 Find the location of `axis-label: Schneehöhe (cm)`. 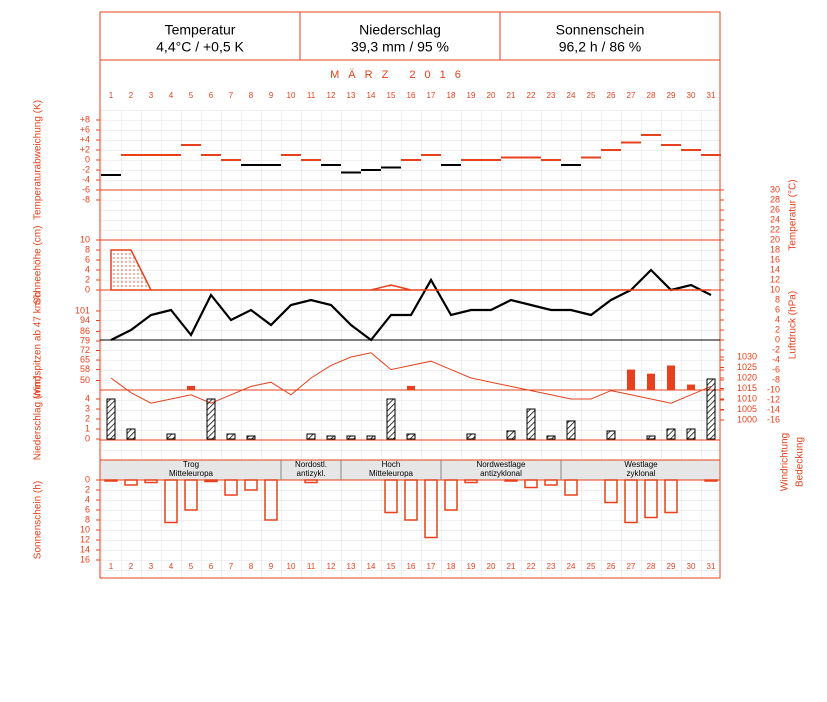

axis-label: Schneehöhe (cm) is located at coordinates (38, 265).